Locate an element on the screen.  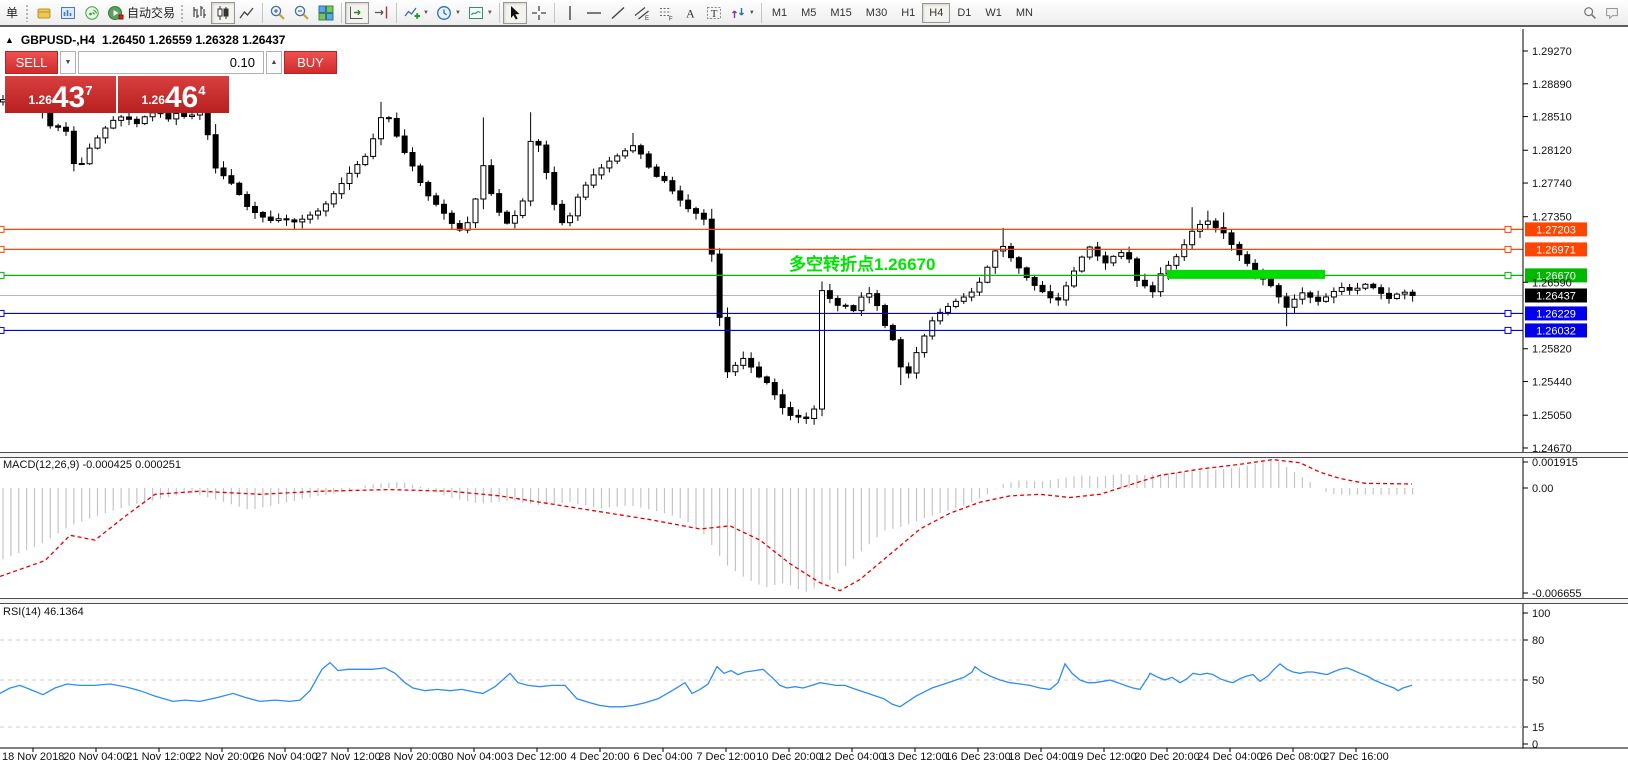
indicators-menu-icon: ▼ is located at coordinates (416, 13).